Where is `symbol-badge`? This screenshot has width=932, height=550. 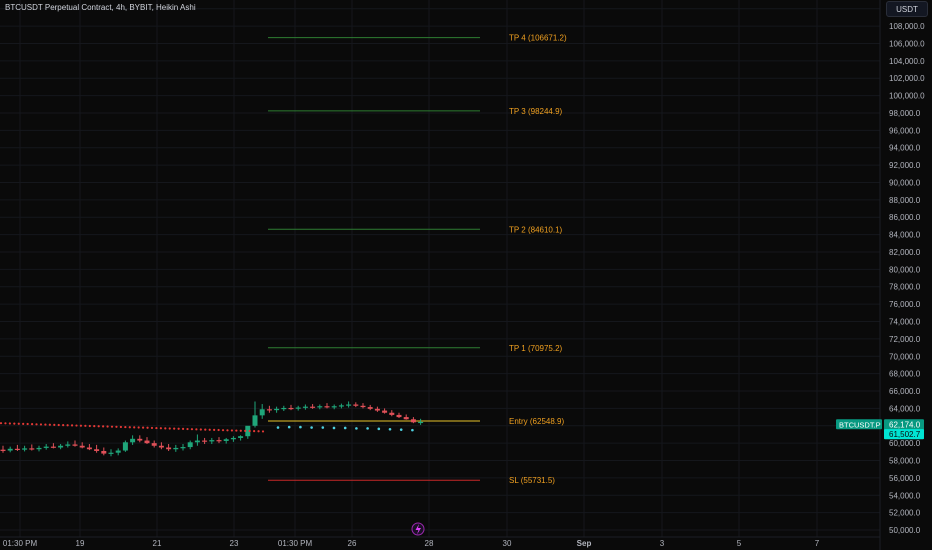
symbol-badge is located at coordinates (859, 424).